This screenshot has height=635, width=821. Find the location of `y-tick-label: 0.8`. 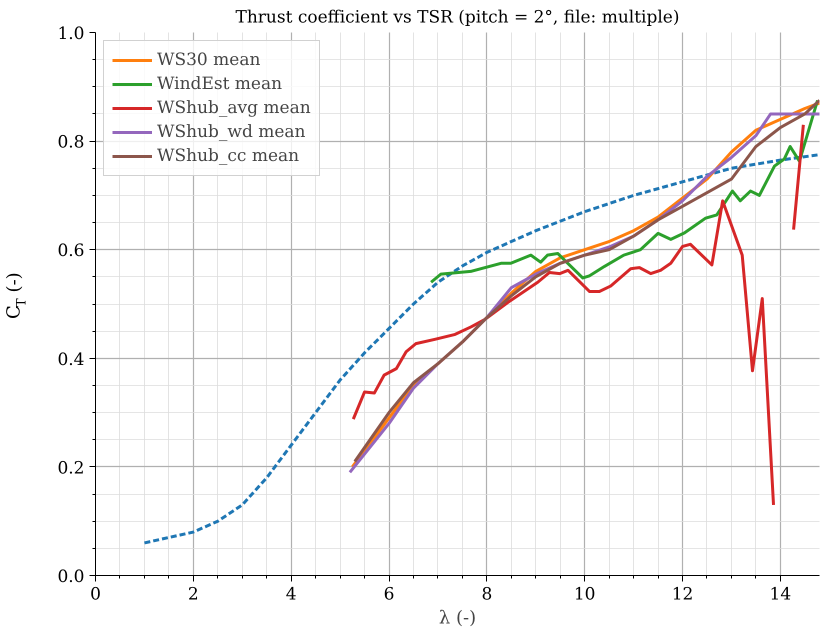

y-tick-label: 0.8 is located at coordinates (71, 142).